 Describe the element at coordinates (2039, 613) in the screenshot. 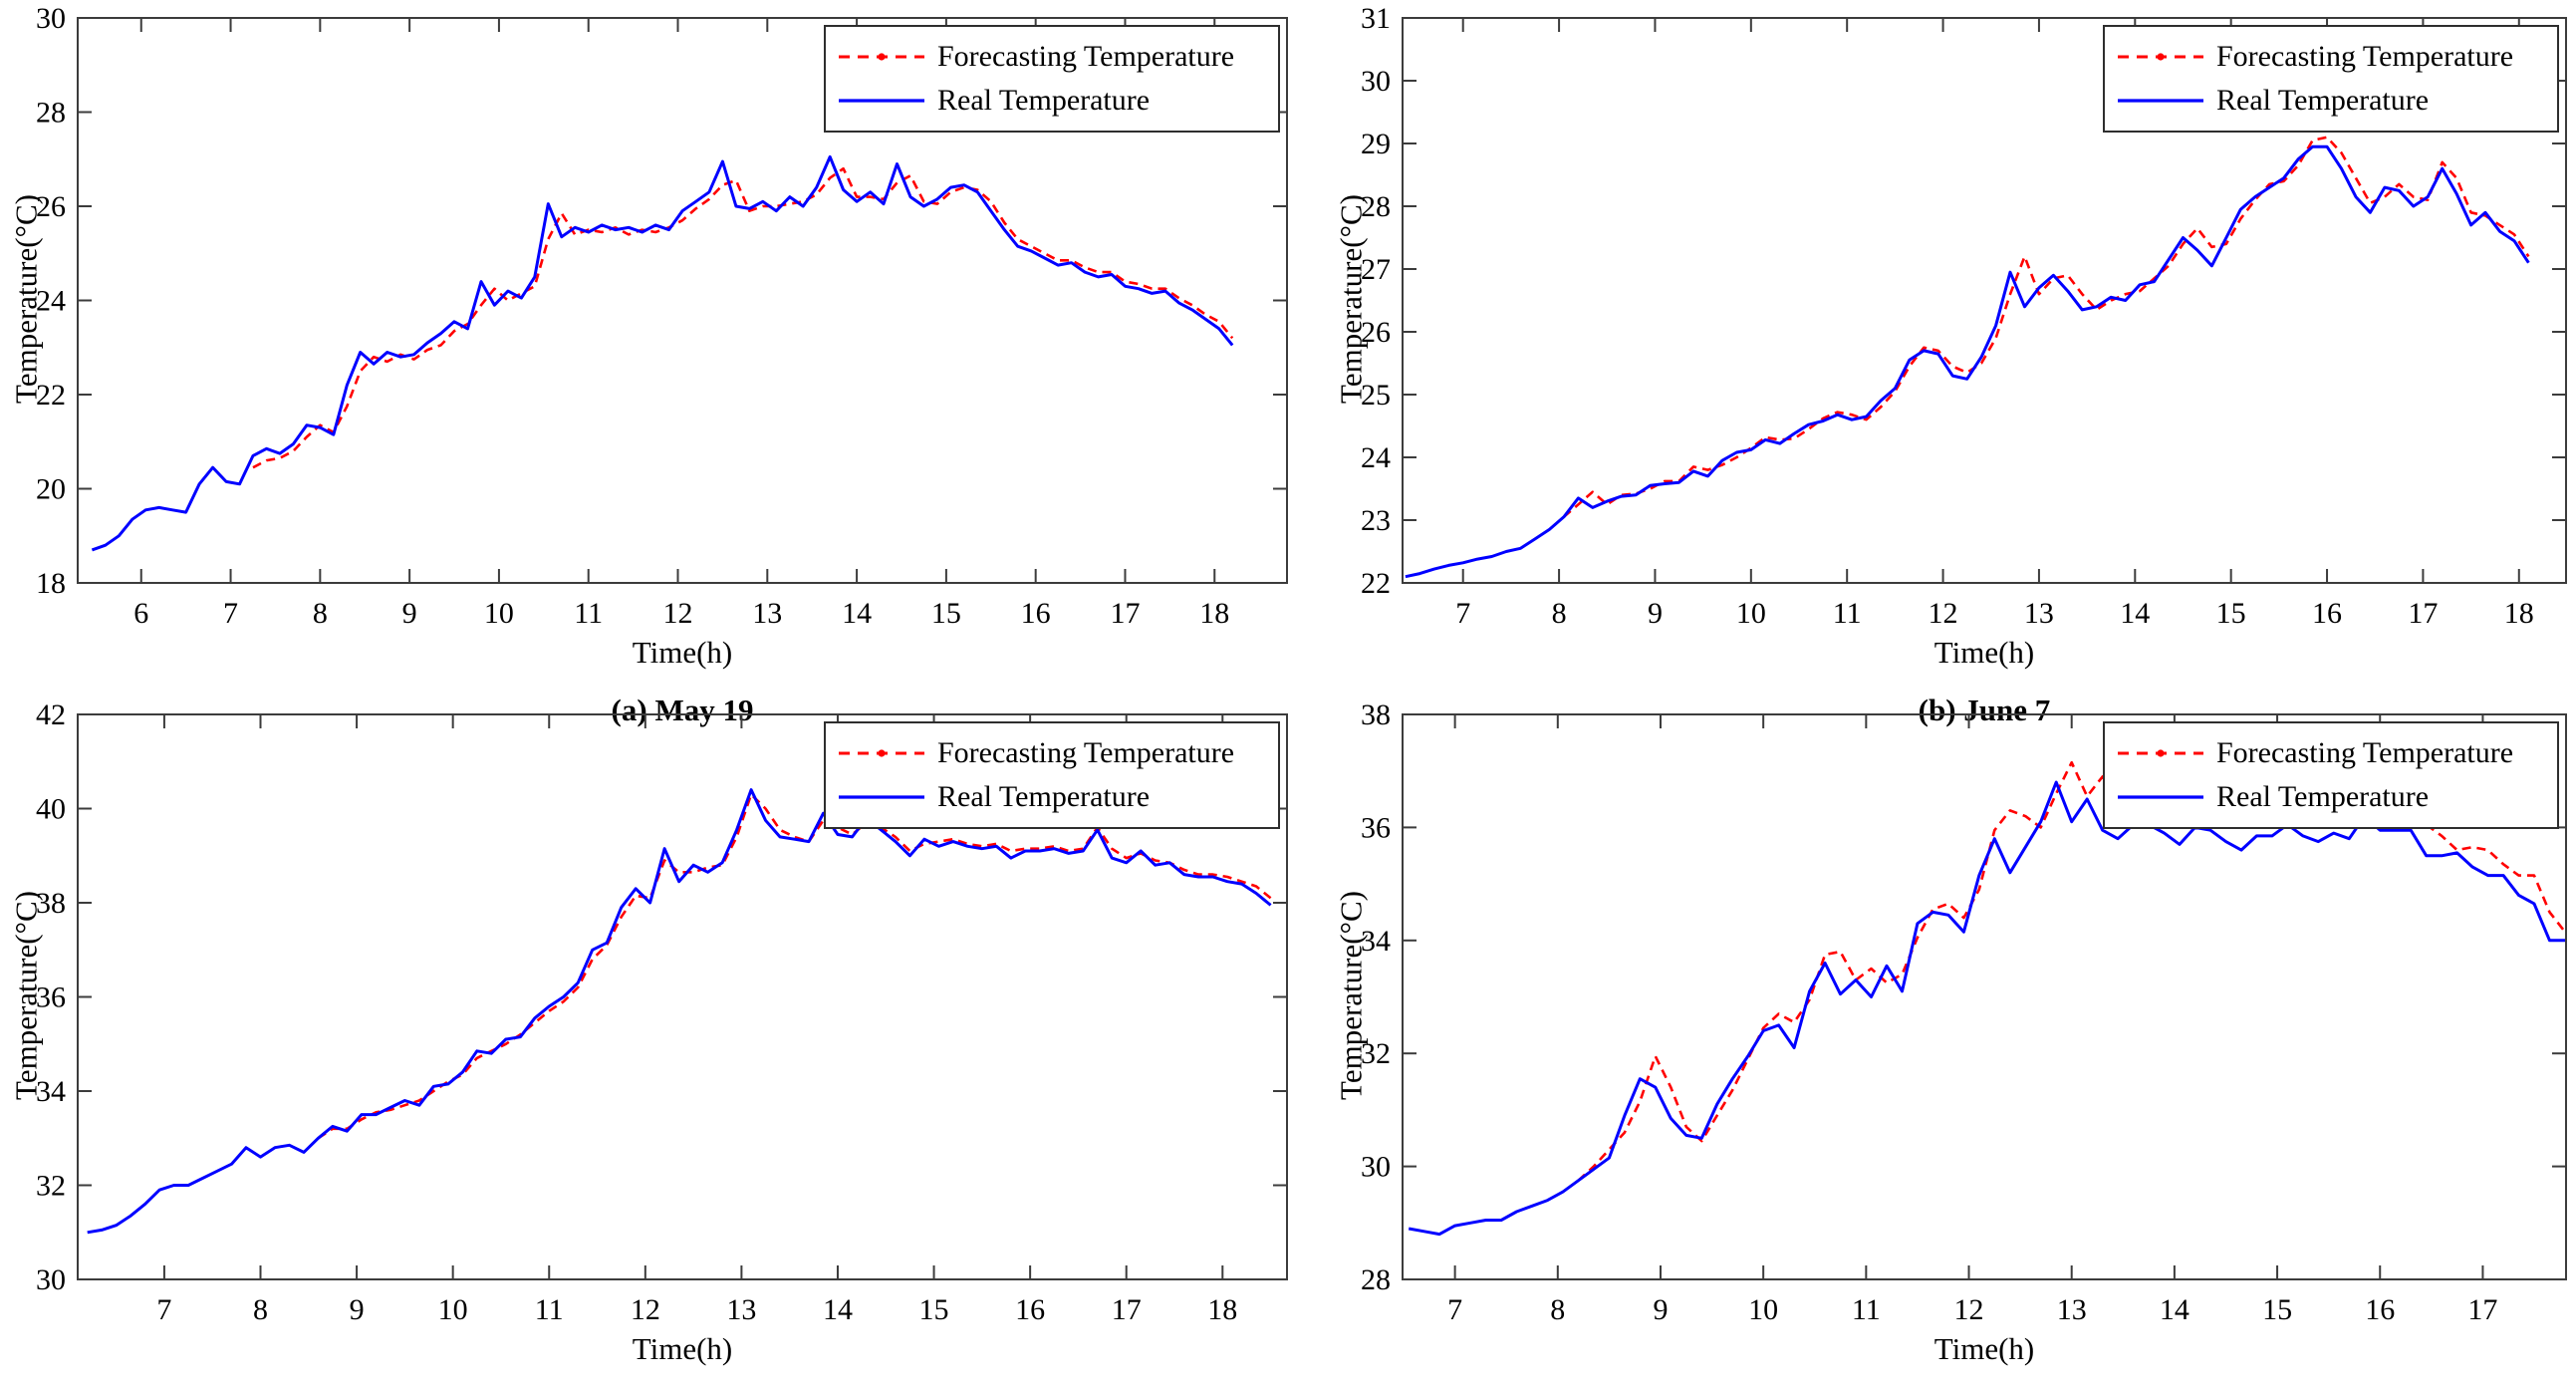

I see `svg-text: 13` at that location.